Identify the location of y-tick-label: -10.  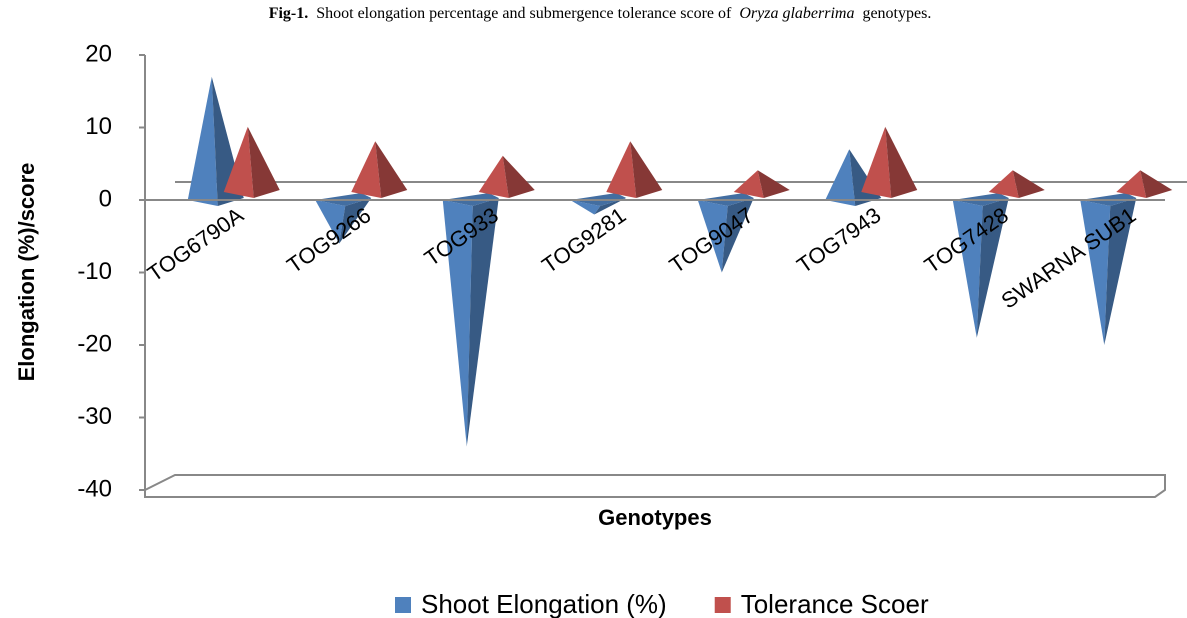
(94, 271).